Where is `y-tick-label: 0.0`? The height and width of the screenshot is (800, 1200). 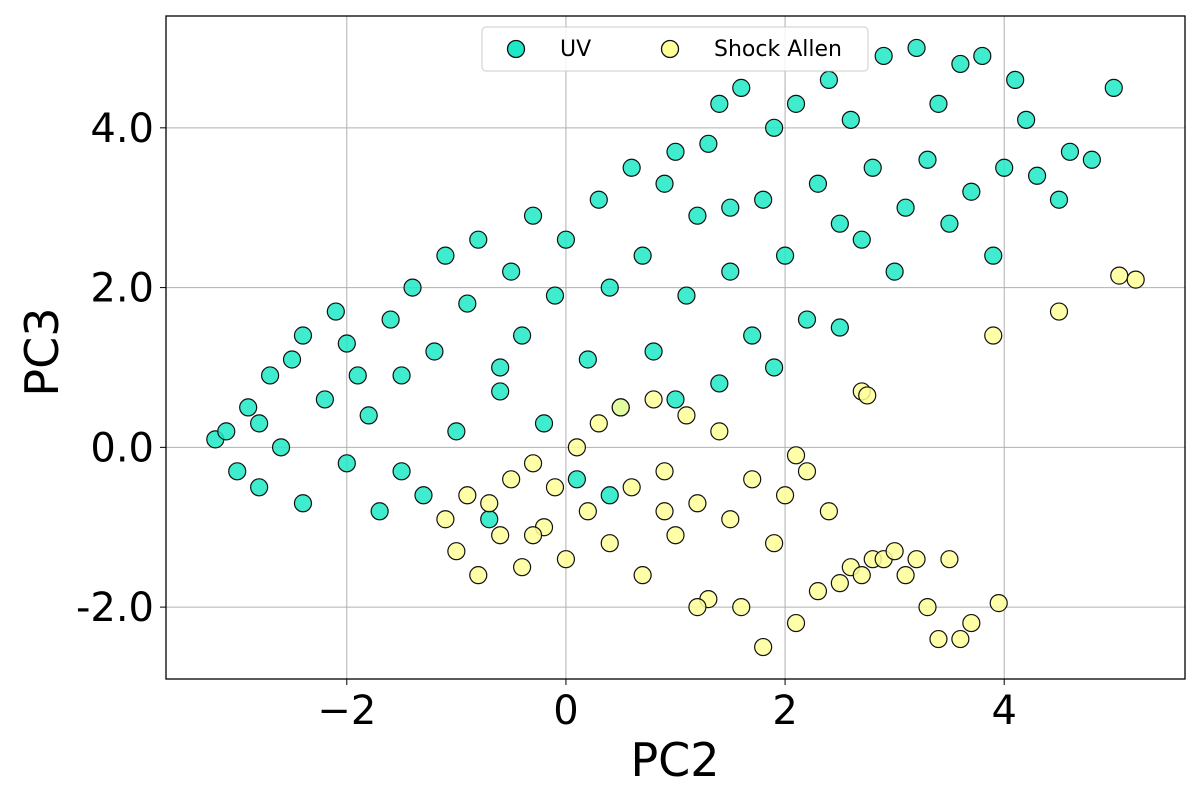 y-tick-label: 0.0 is located at coordinates (122, 448).